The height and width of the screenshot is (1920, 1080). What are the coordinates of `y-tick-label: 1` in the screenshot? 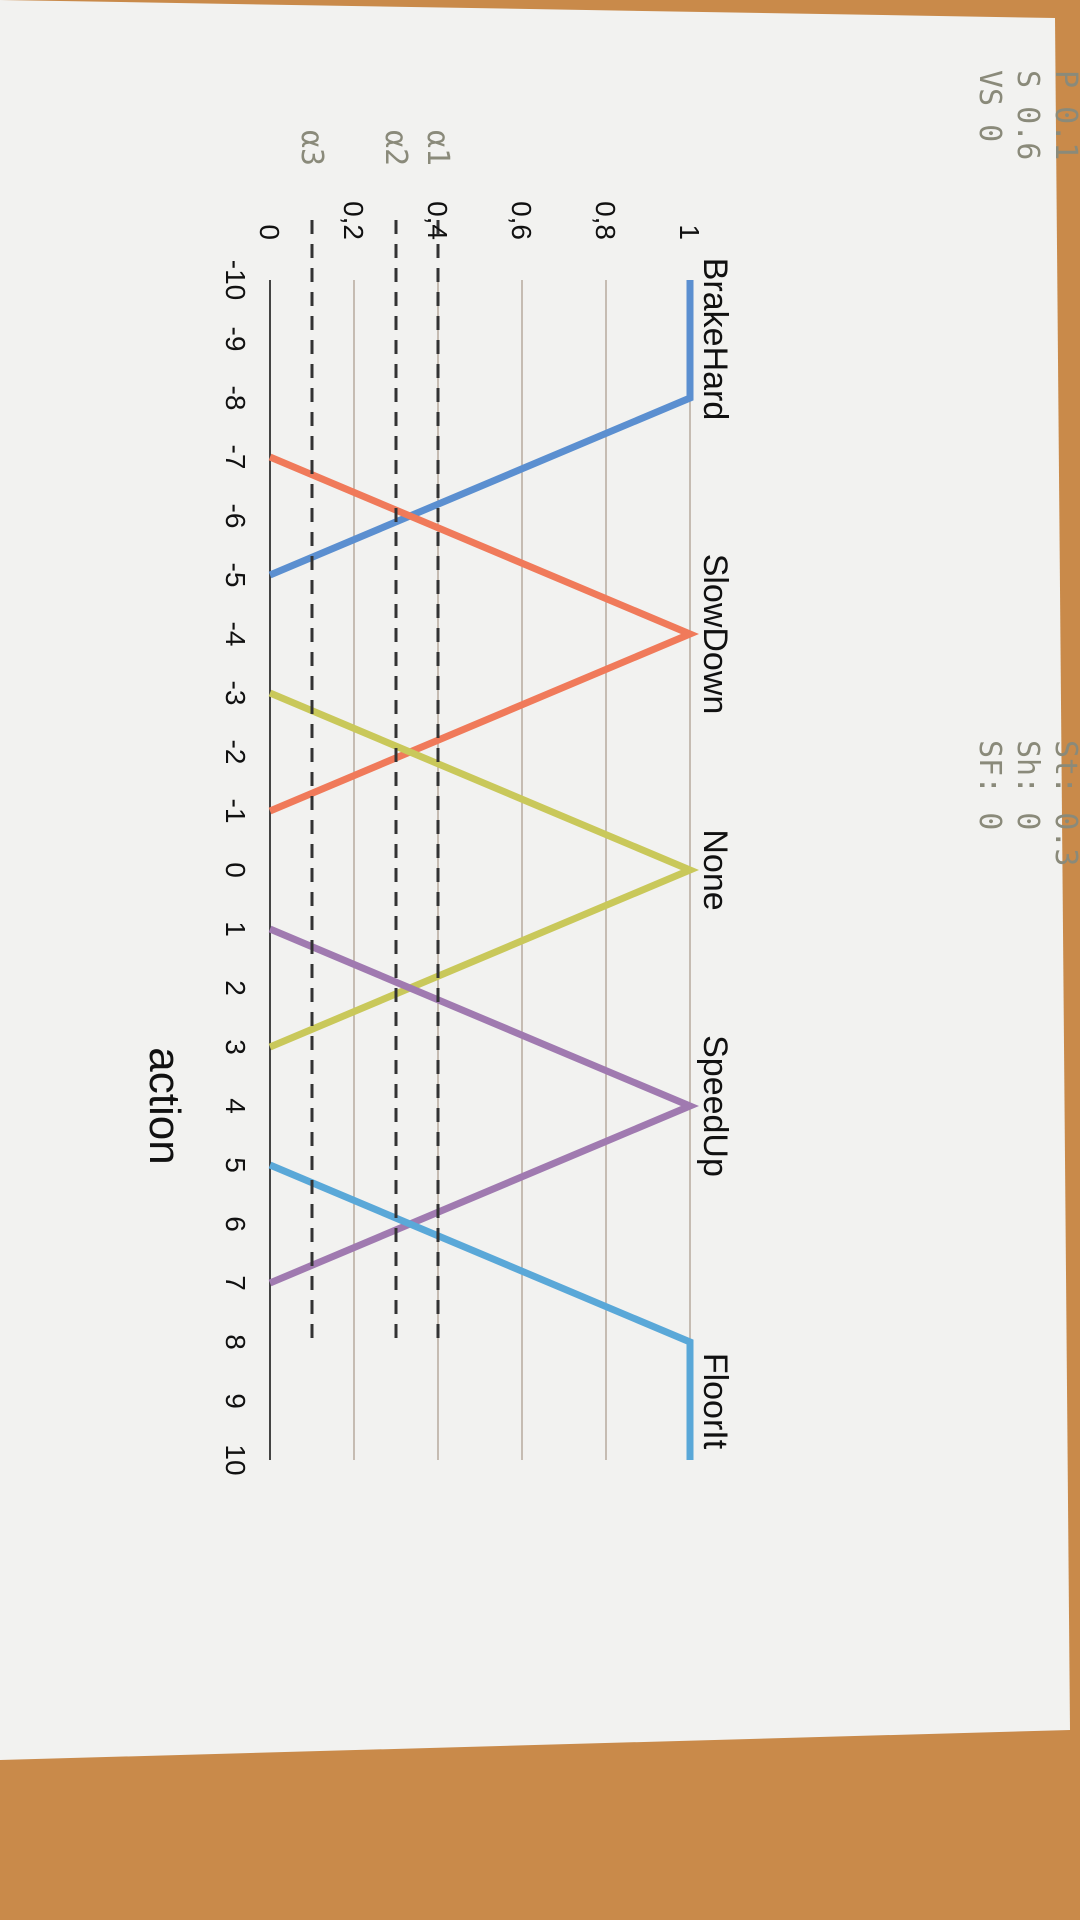 It's located at (689, 232).